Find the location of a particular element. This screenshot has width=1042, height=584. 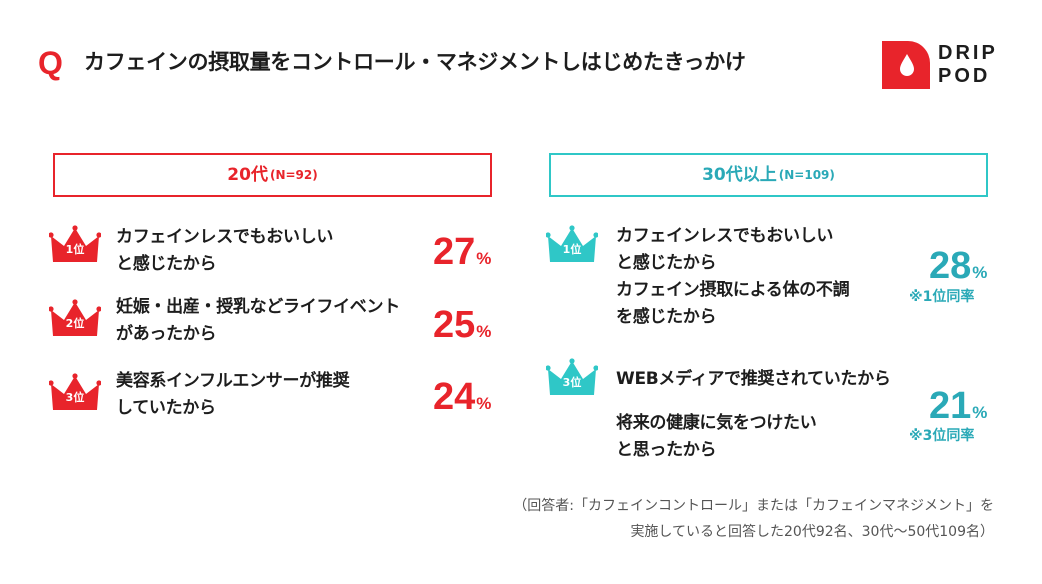

percentage-value: 25% is located at coordinates (462, 328).